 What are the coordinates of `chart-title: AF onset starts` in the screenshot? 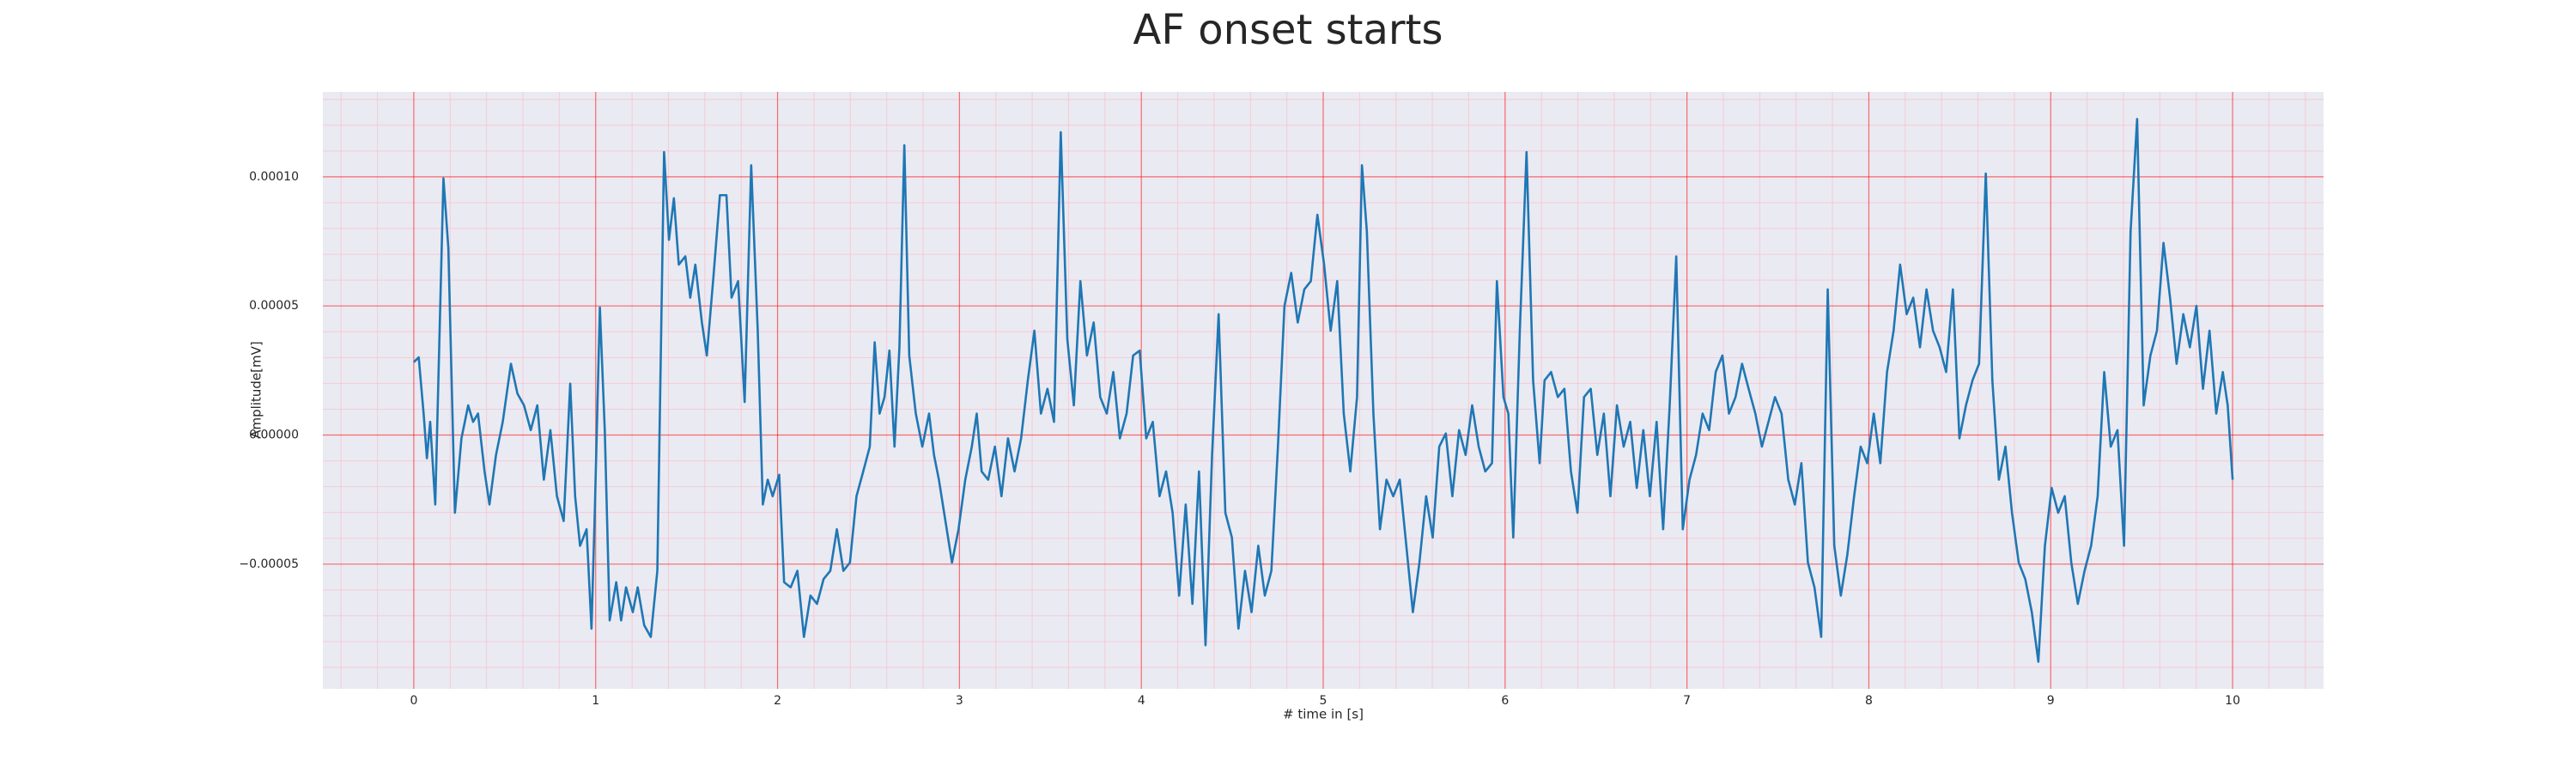 It's located at (1288, 30).